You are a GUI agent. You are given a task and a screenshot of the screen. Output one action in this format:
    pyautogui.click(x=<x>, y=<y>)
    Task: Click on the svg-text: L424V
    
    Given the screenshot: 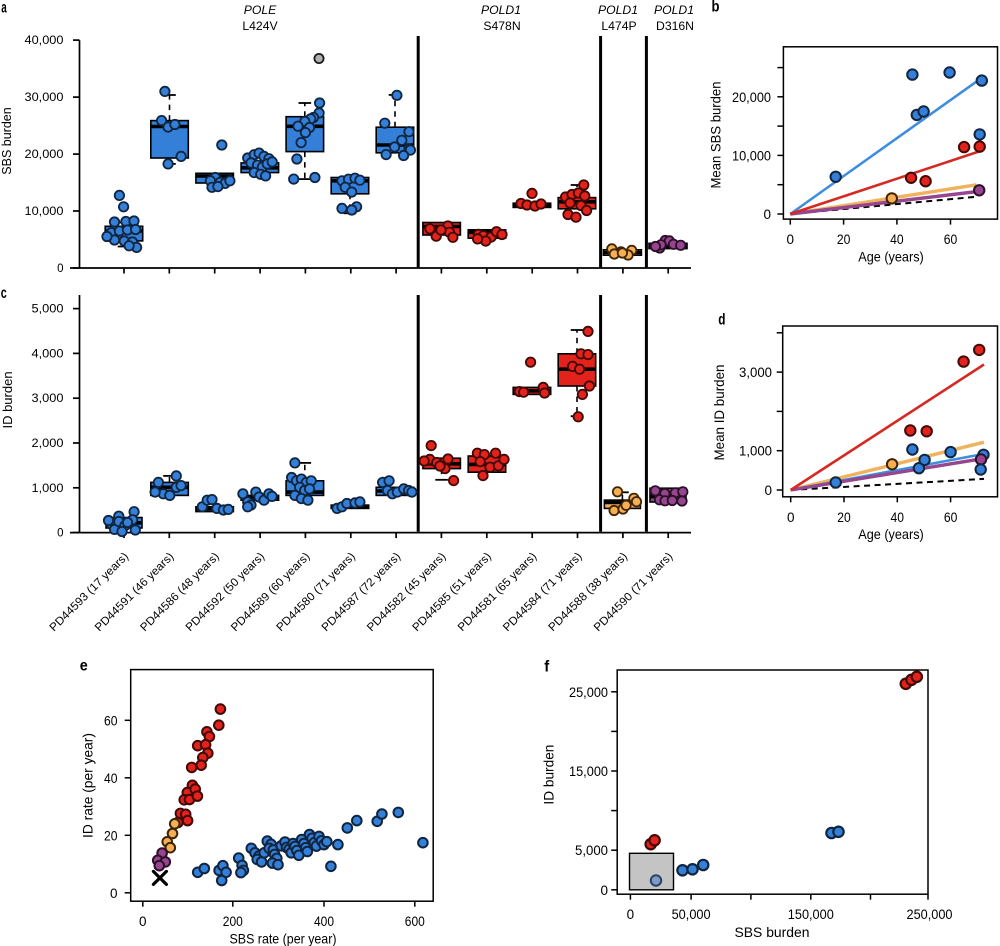 What is the action you would take?
    pyautogui.click(x=260, y=26)
    